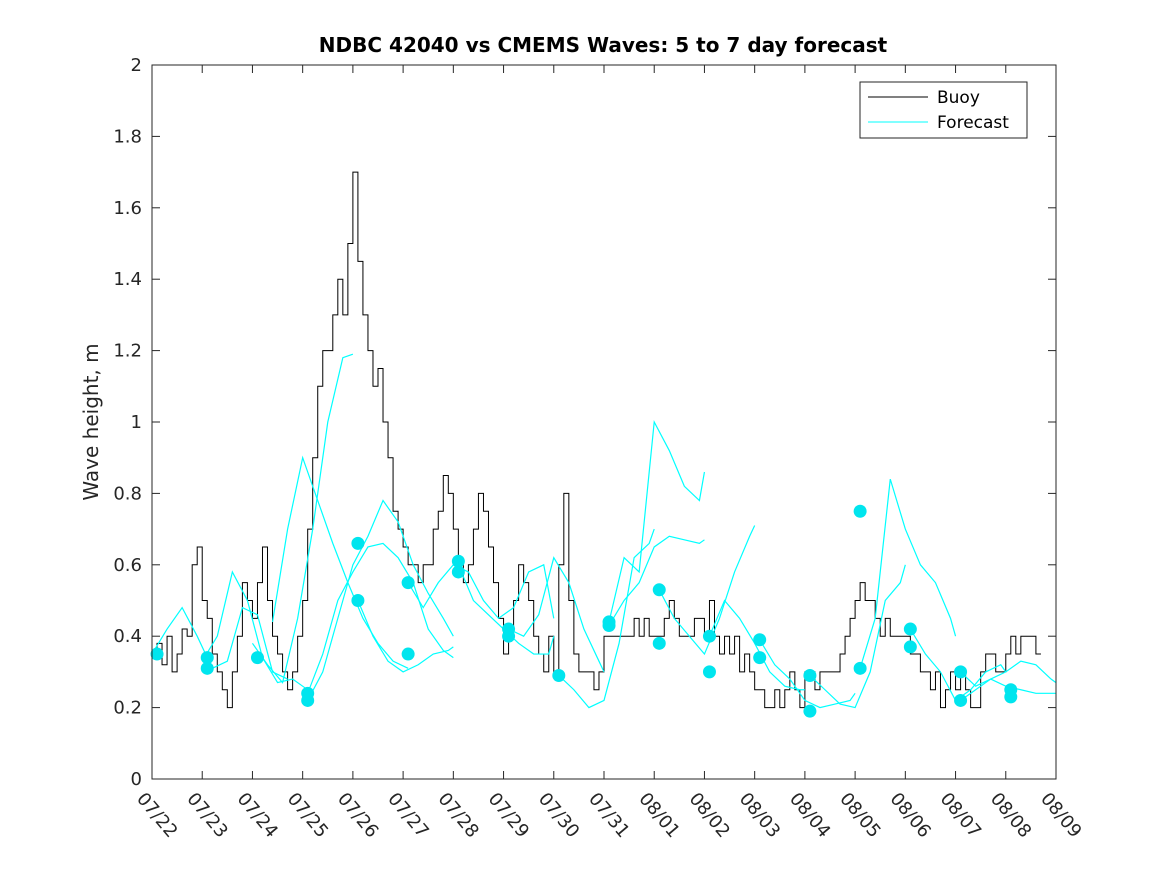  What do you see at coordinates (136, 65) in the screenshot?
I see `y-tick-label: 2` at bounding box center [136, 65].